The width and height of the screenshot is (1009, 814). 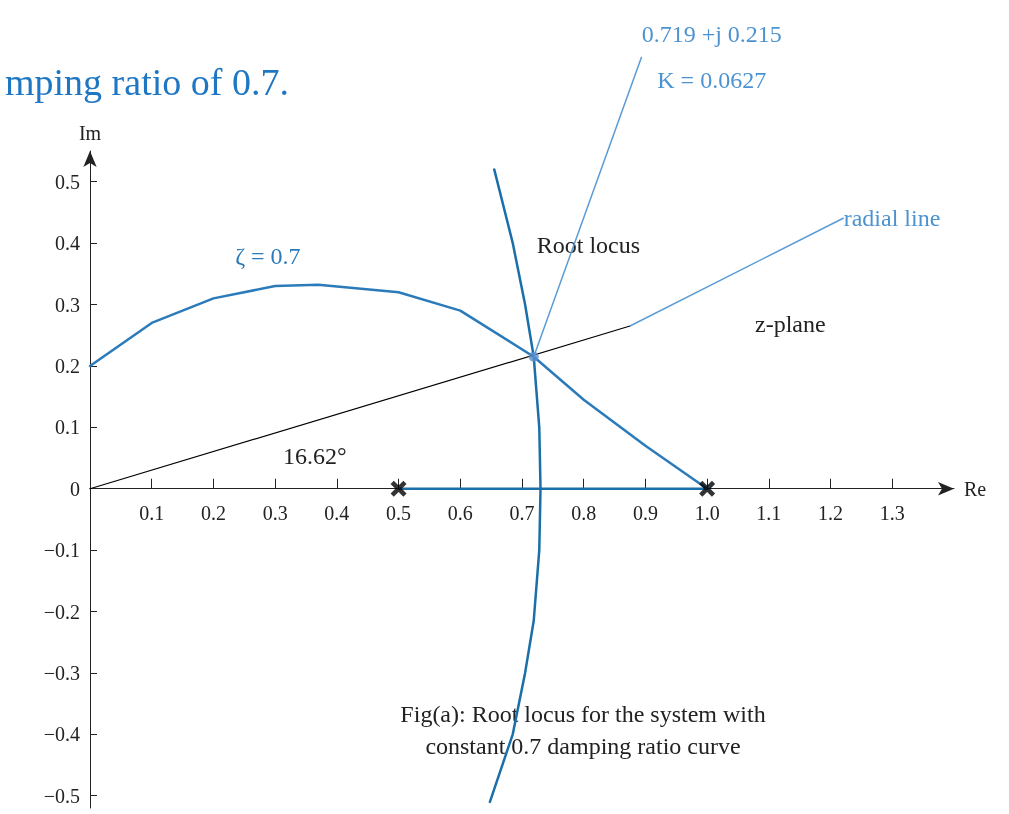 I want to click on y-tick-label: −0.5, so click(x=61, y=795).